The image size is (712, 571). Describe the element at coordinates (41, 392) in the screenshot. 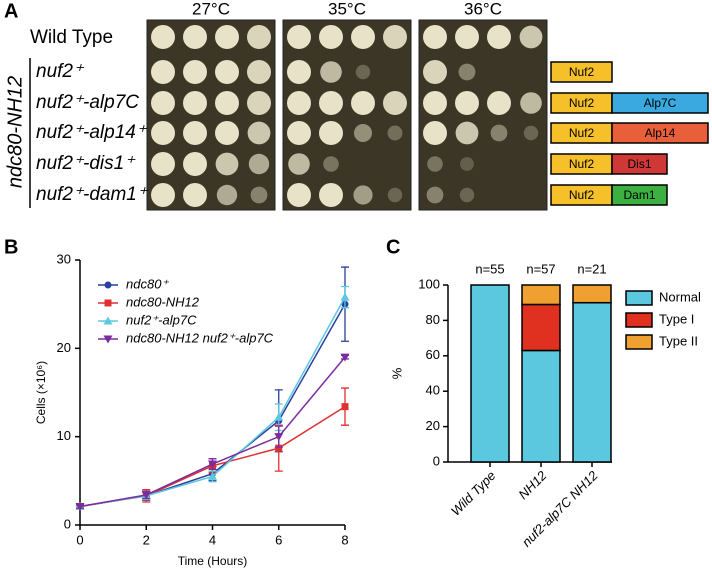

I see `y-axis-title: Cells (×10⁶)` at that location.